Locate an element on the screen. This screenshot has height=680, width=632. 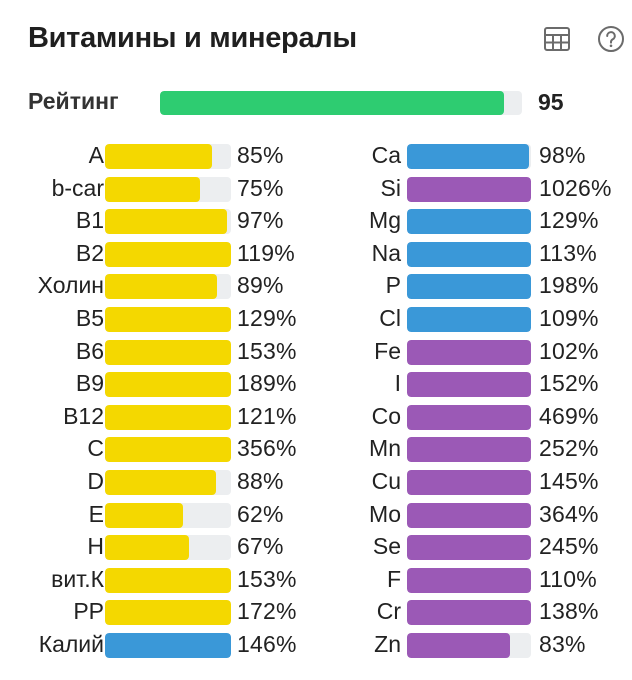
nutrient-label: P is located at coordinates (393, 285).